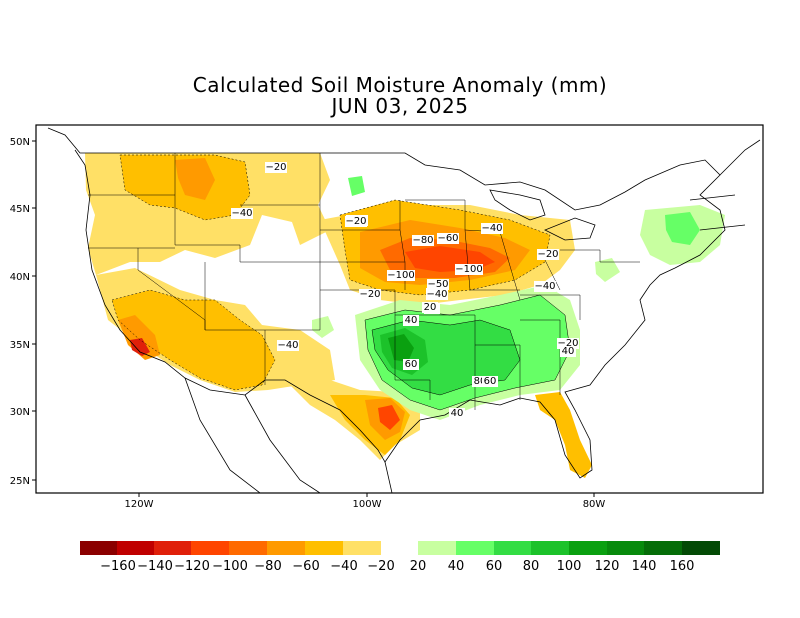 The width and height of the screenshot is (800, 618). I want to click on contour-lines-wet, so click(467, 352).